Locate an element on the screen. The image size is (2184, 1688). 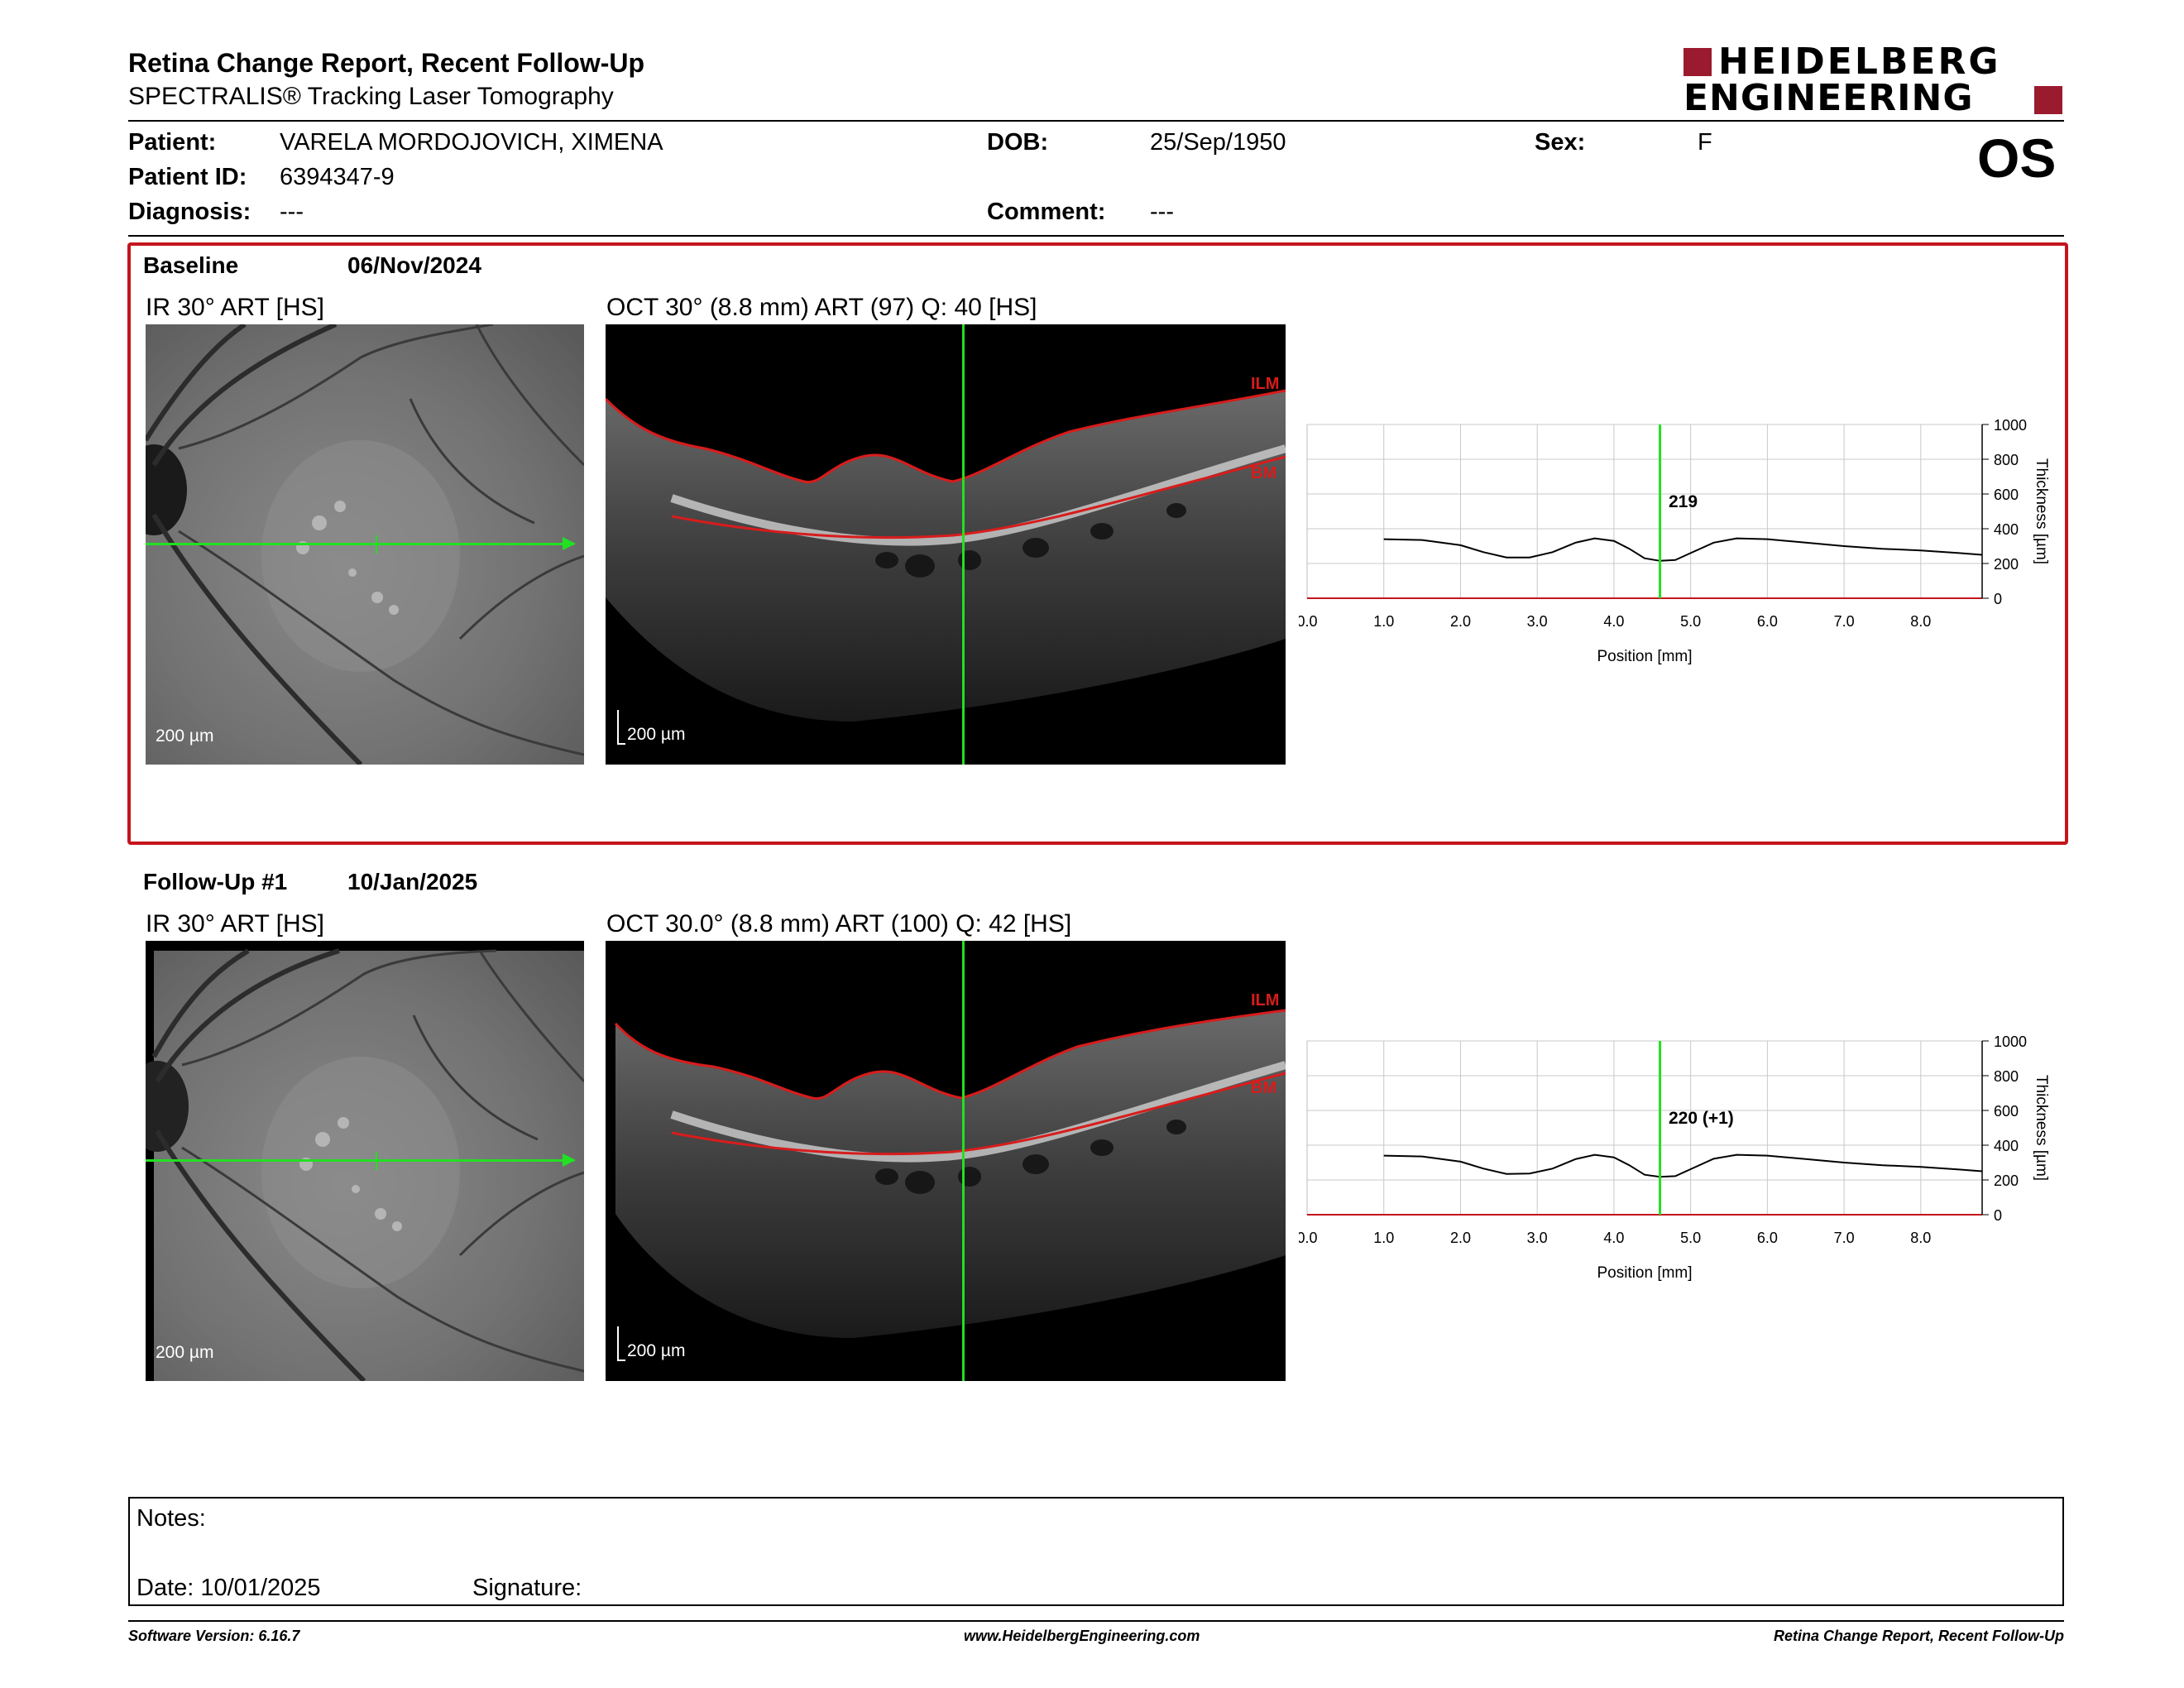
dob-label: DOB: is located at coordinates (1018, 142).